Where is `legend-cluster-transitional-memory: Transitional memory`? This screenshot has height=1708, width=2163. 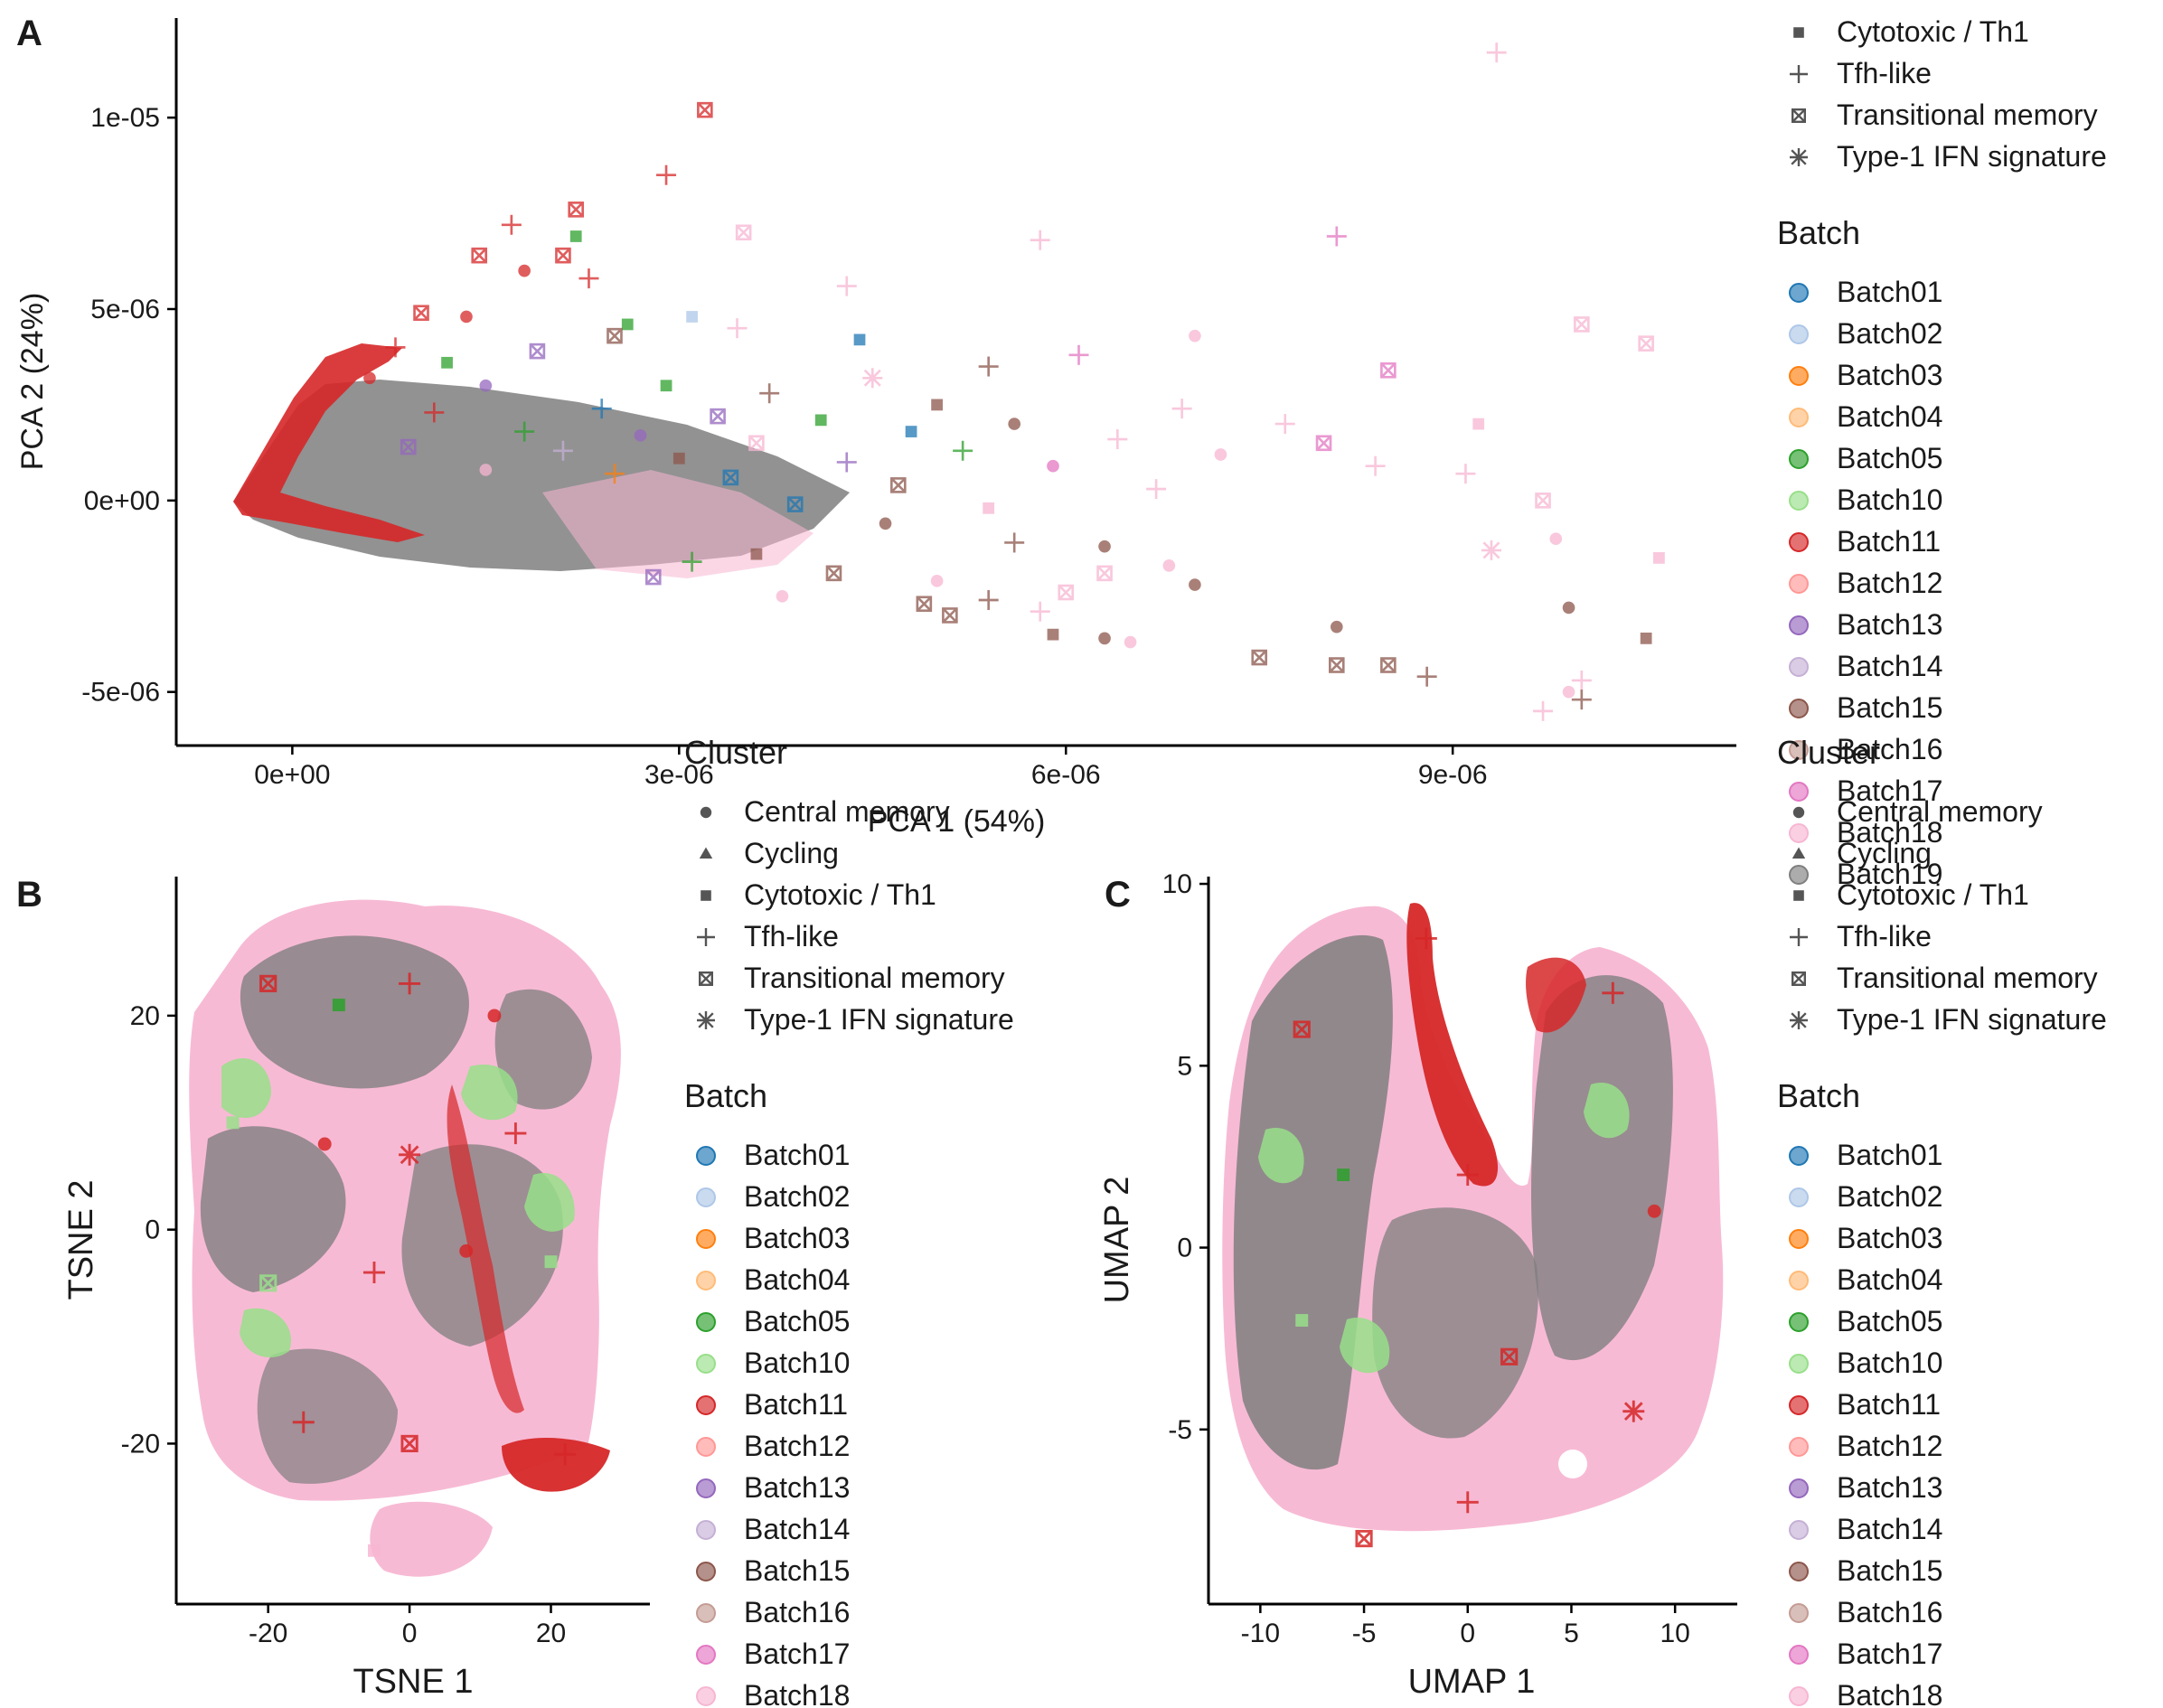
legend-cluster-transitional-memory: Transitional memory is located at coordinates (1944, 115).